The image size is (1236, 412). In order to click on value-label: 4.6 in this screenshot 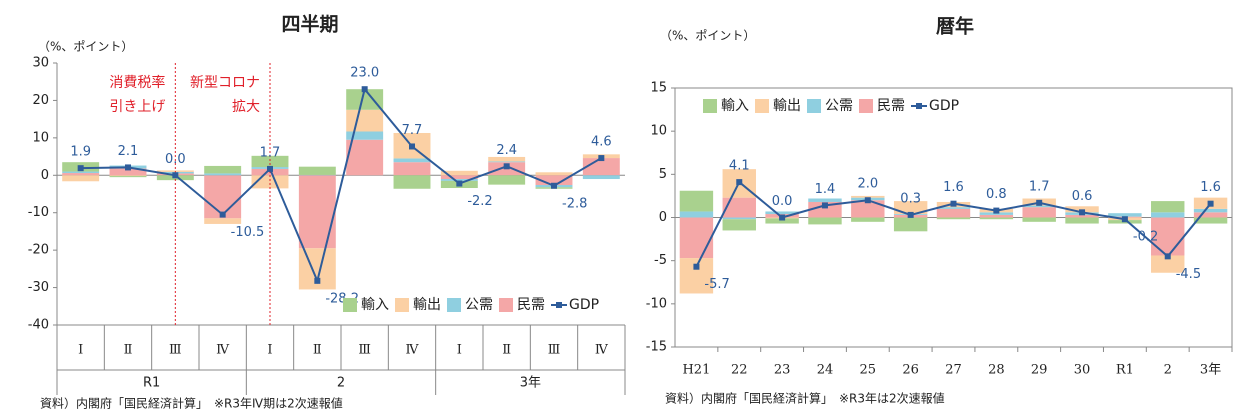, I will do `click(601, 142)`.